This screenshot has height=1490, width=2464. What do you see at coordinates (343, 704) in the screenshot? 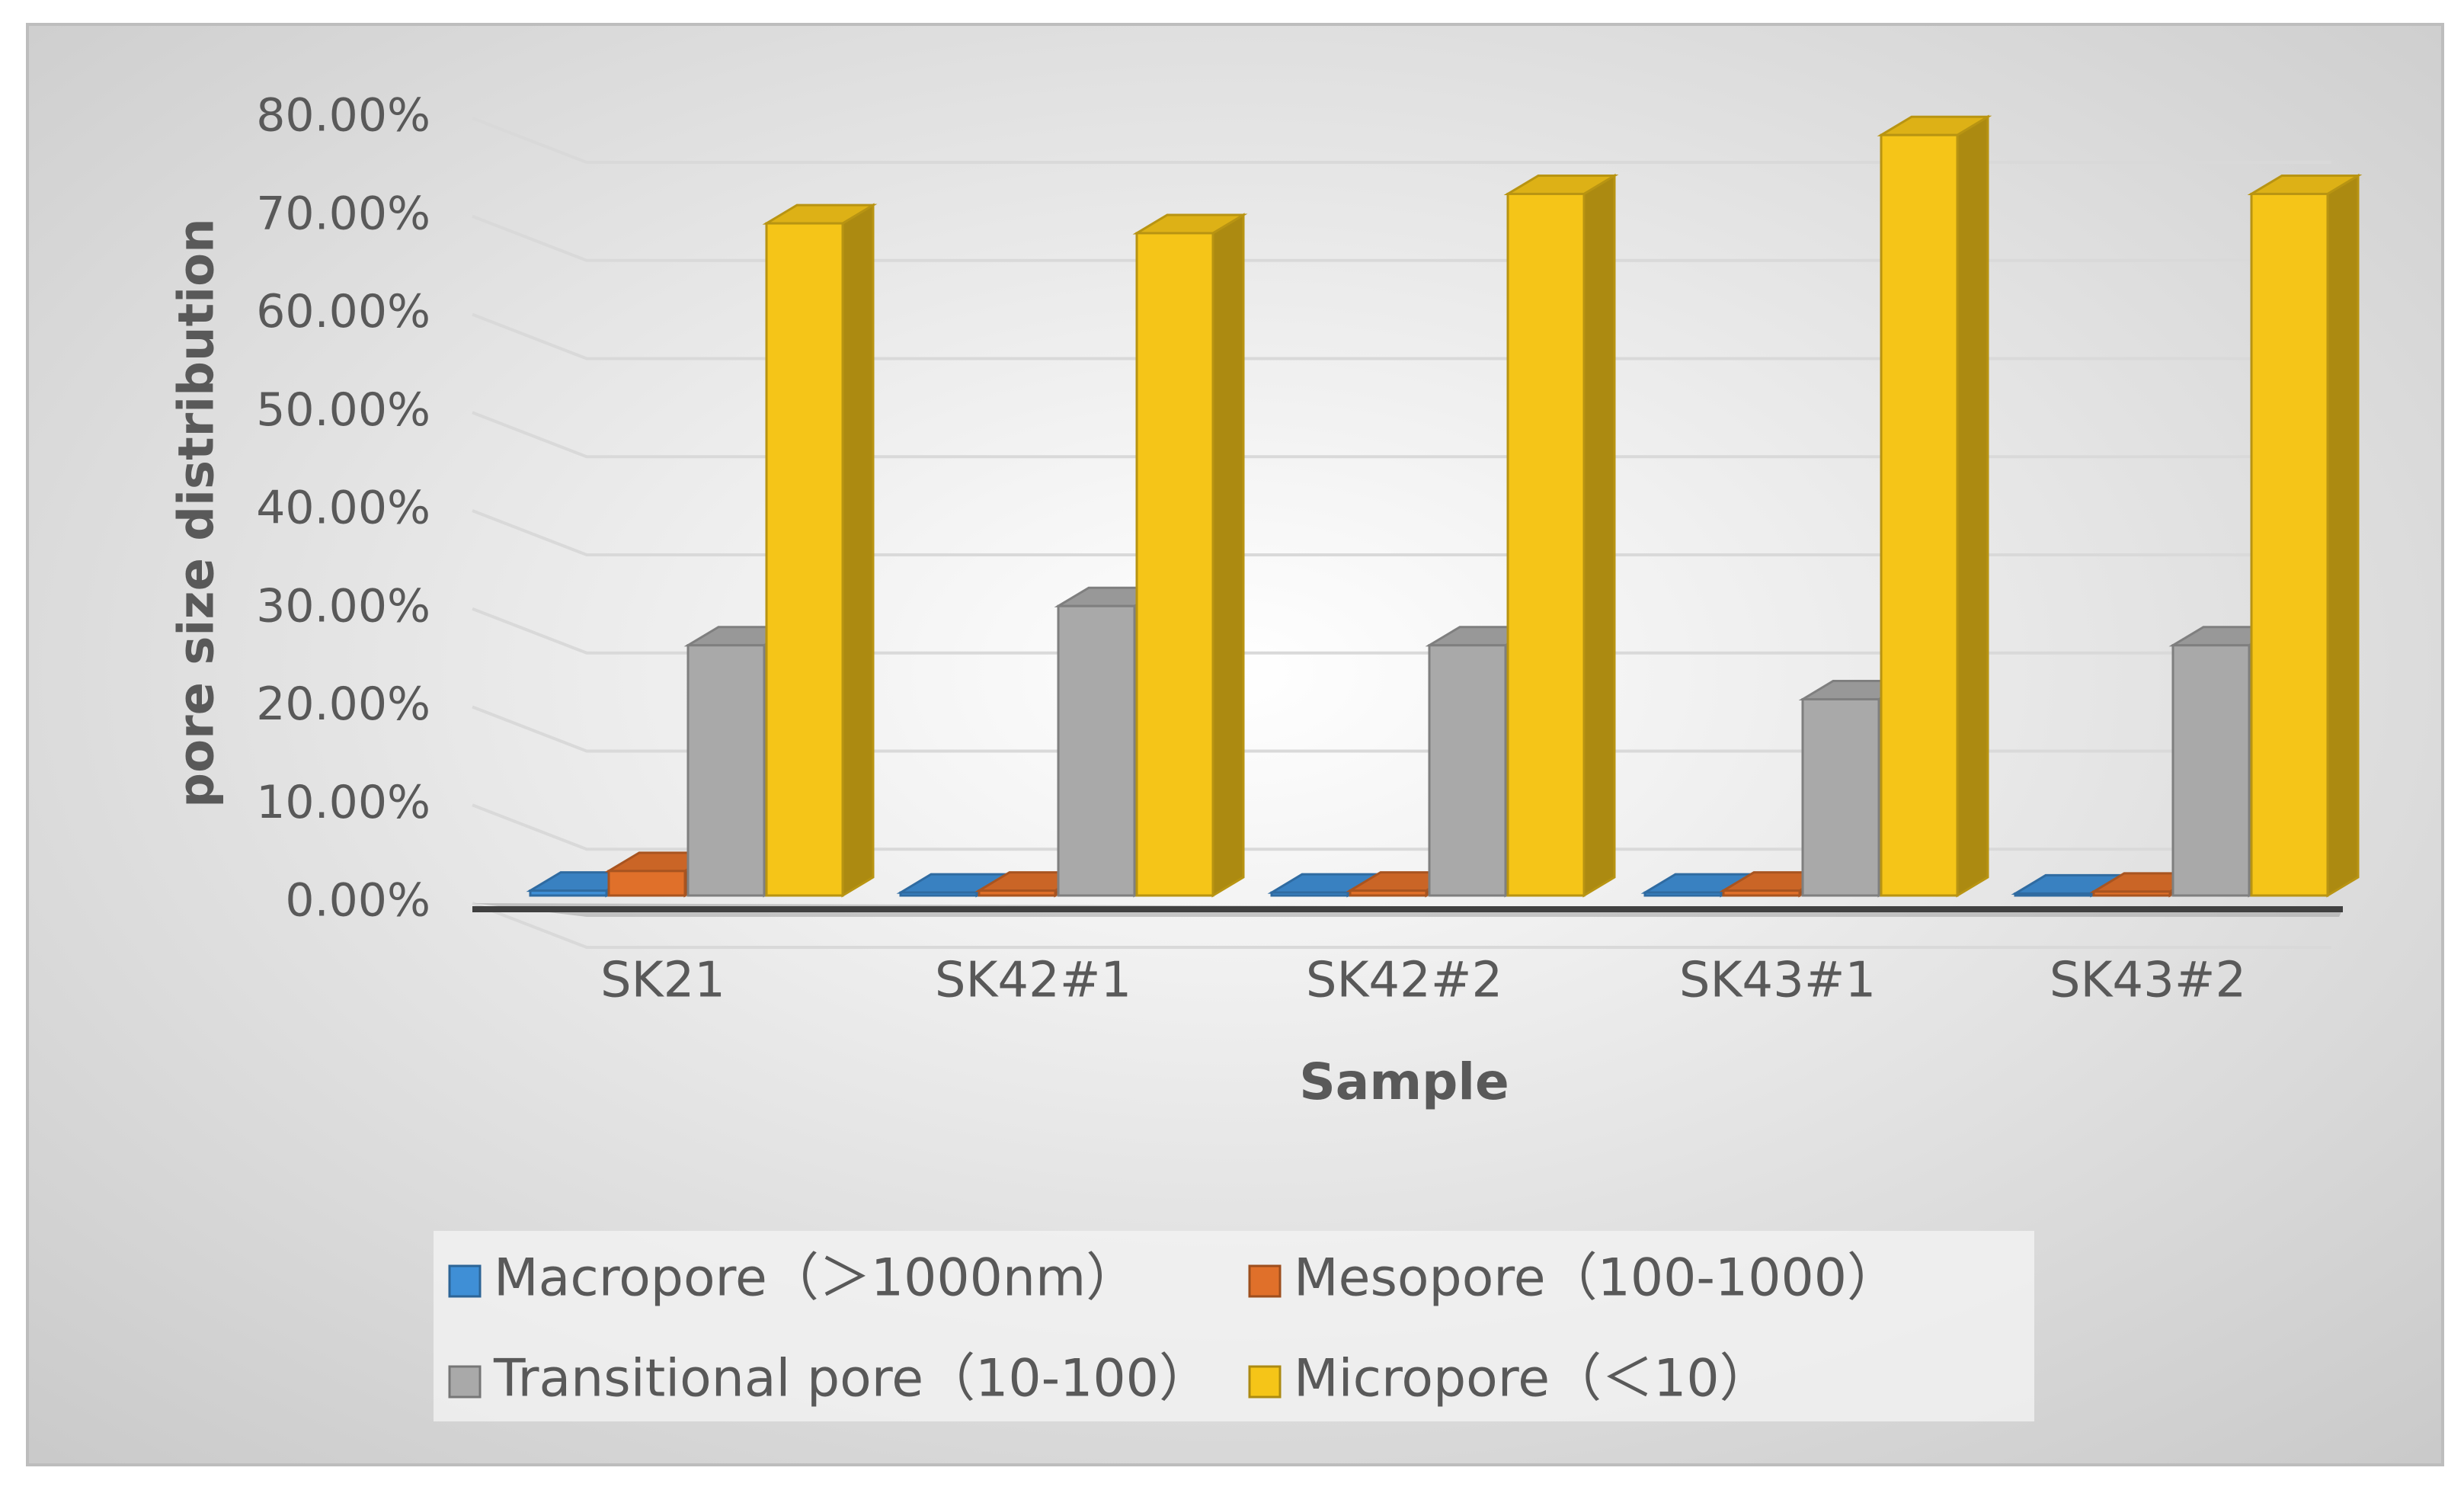
I see `y-tick-label: 20.00%` at bounding box center [343, 704].